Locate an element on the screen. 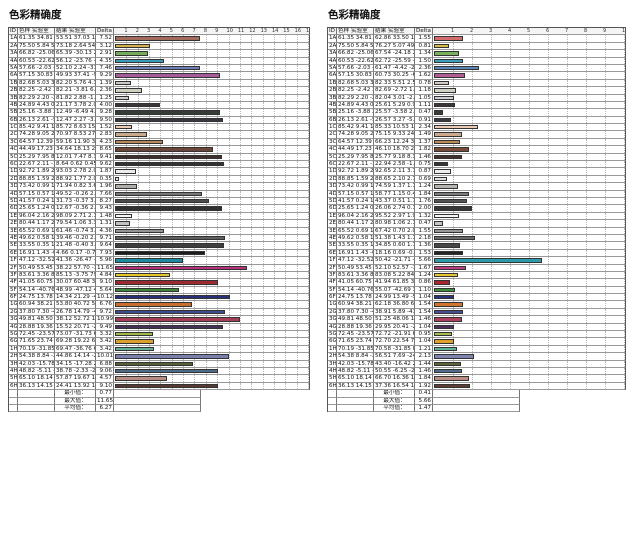 The image size is (640, 546). result-lab-values: 34.85 0.60 1.75 is located at coordinates (394, 246).